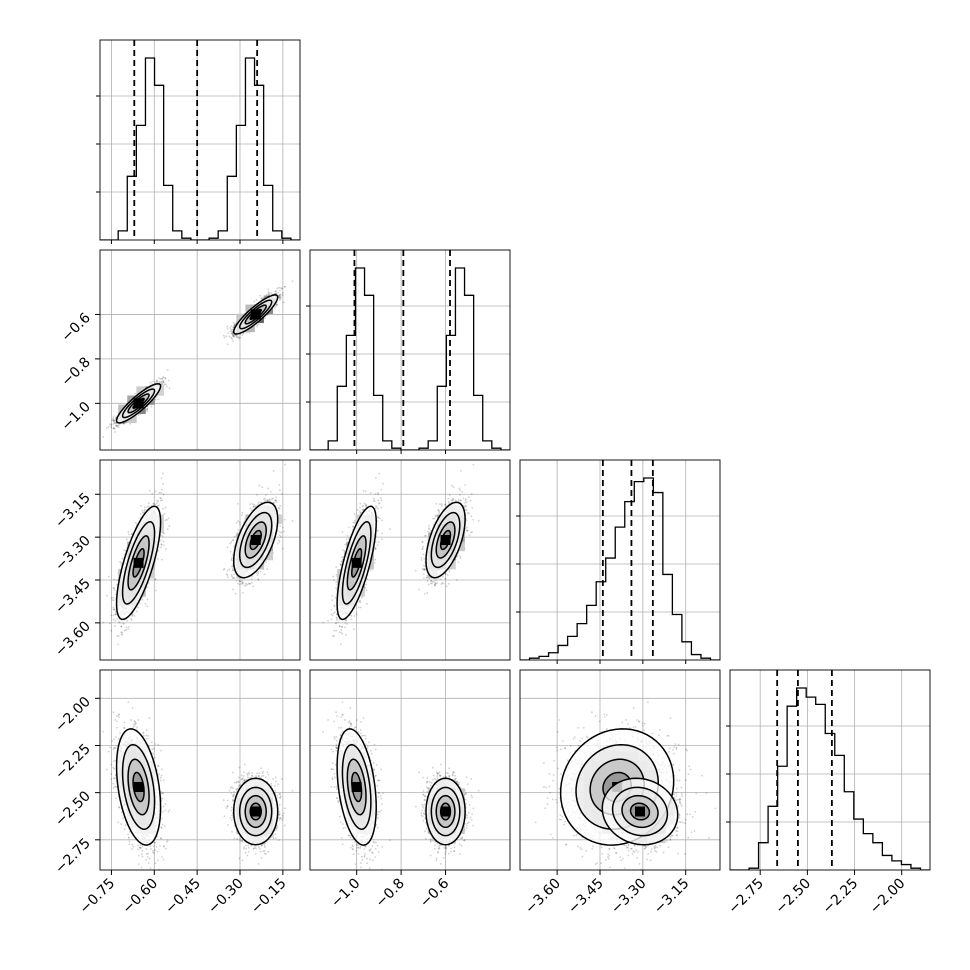 The width and height of the screenshot is (970, 970). Describe the element at coordinates (255, 314) in the screenshot. I see `peak-cell` at that location.